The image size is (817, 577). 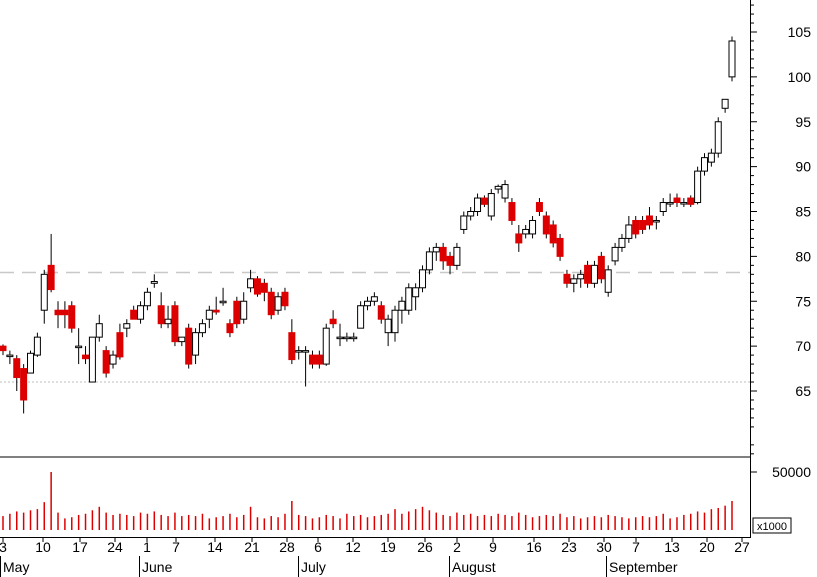 What do you see at coordinates (569, 547) in the screenshot?
I see `date-tick-label: 23` at bounding box center [569, 547].